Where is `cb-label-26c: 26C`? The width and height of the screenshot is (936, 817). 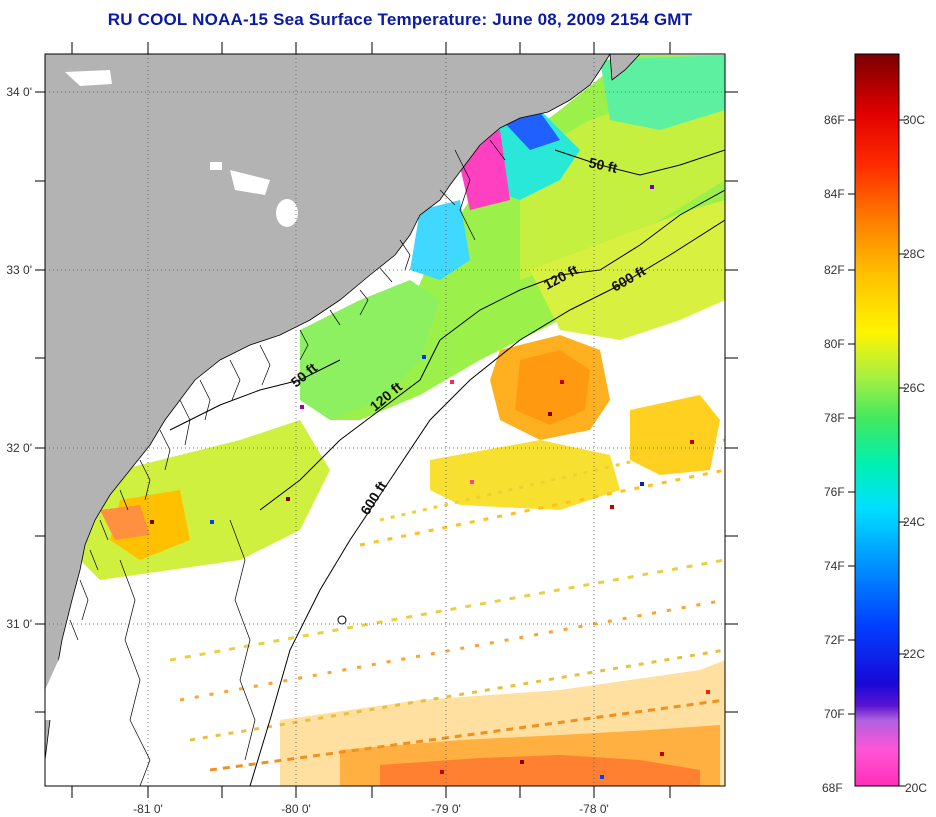 cb-label-26c: 26C is located at coordinates (914, 388).